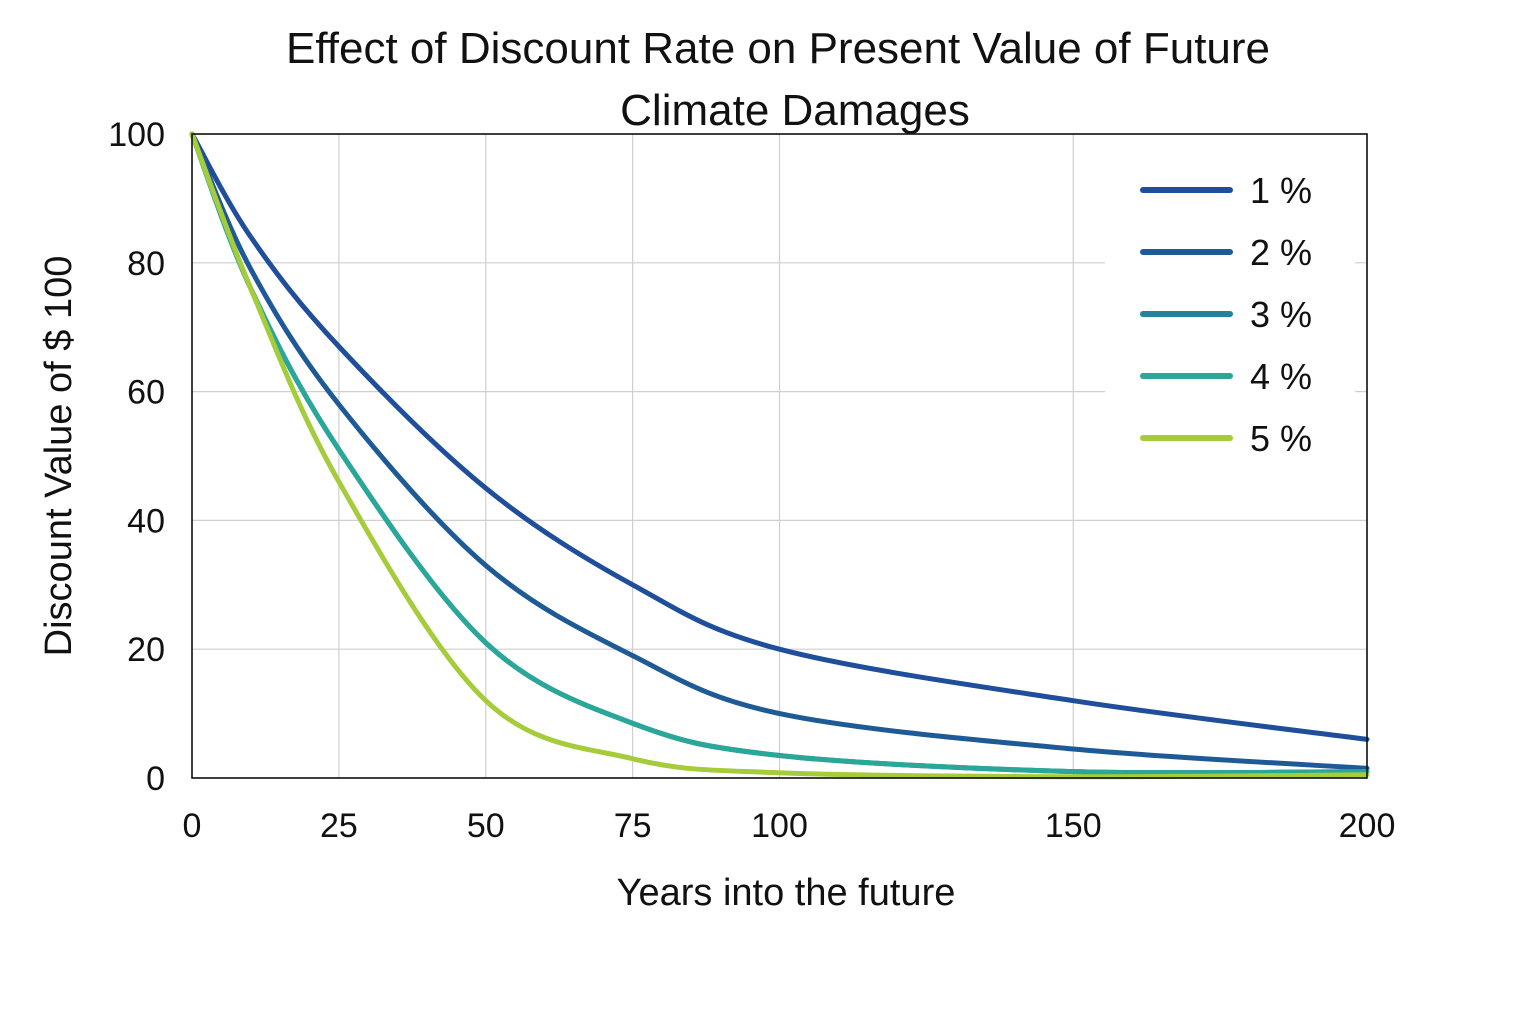  What do you see at coordinates (1281, 190) in the screenshot?
I see `legend-label-1-percent: 1 %` at bounding box center [1281, 190].